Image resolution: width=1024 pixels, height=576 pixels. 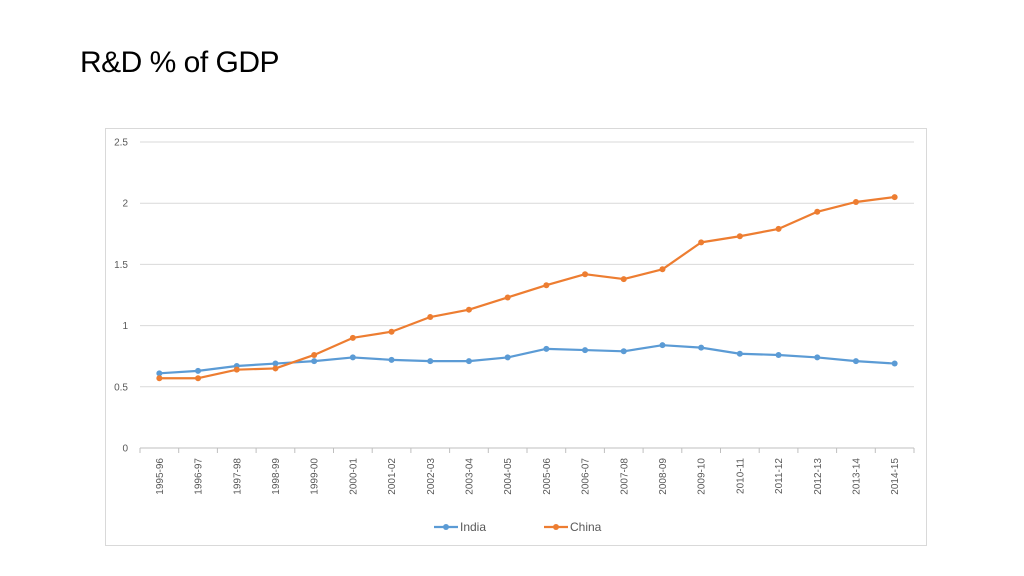 I want to click on legend-label-china: China, so click(x=586, y=527).